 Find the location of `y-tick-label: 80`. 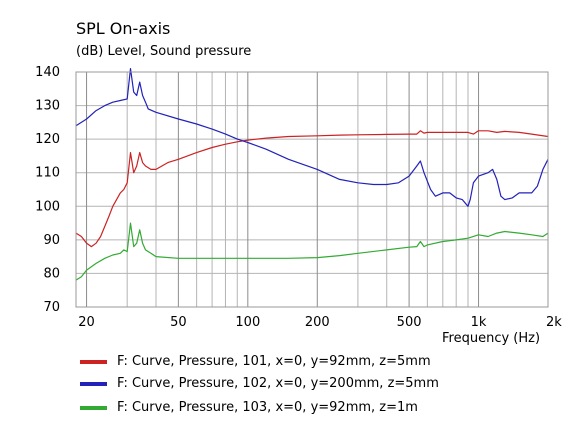

y-tick-label: 80 is located at coordinates (51, 273).